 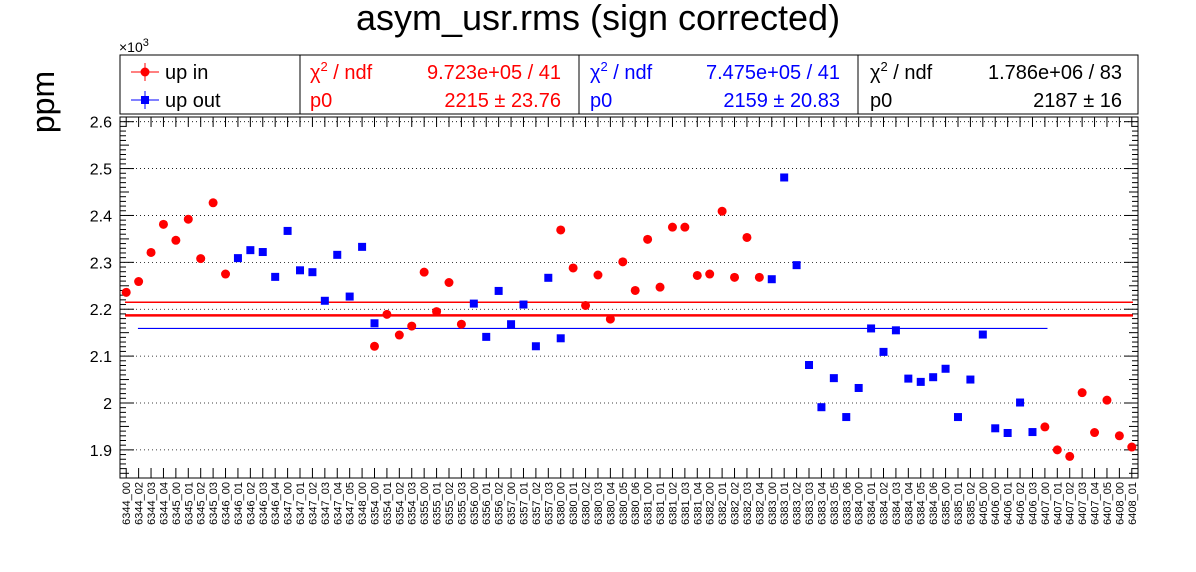 What do you see at coordinates (872, 503) in the screenshot?
I see `x-tick-label: 6384_01` at bounding box center [872, 503].